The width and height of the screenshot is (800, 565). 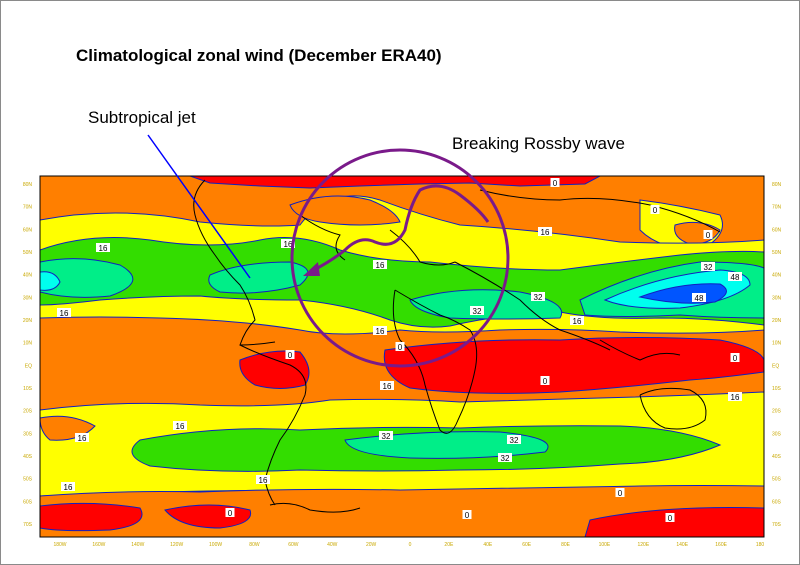 I want to click on longitude-tick: 100E, so click(x=605, y=545).